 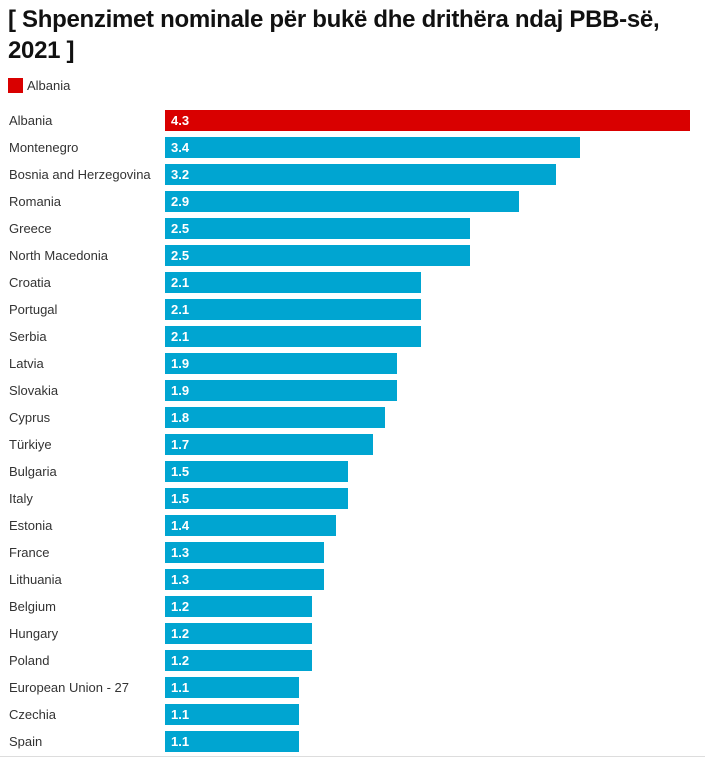 What do you see at coordinates (238, 660) in the screenshot?
I see `bar-poland` at bounding box center [238, 660].